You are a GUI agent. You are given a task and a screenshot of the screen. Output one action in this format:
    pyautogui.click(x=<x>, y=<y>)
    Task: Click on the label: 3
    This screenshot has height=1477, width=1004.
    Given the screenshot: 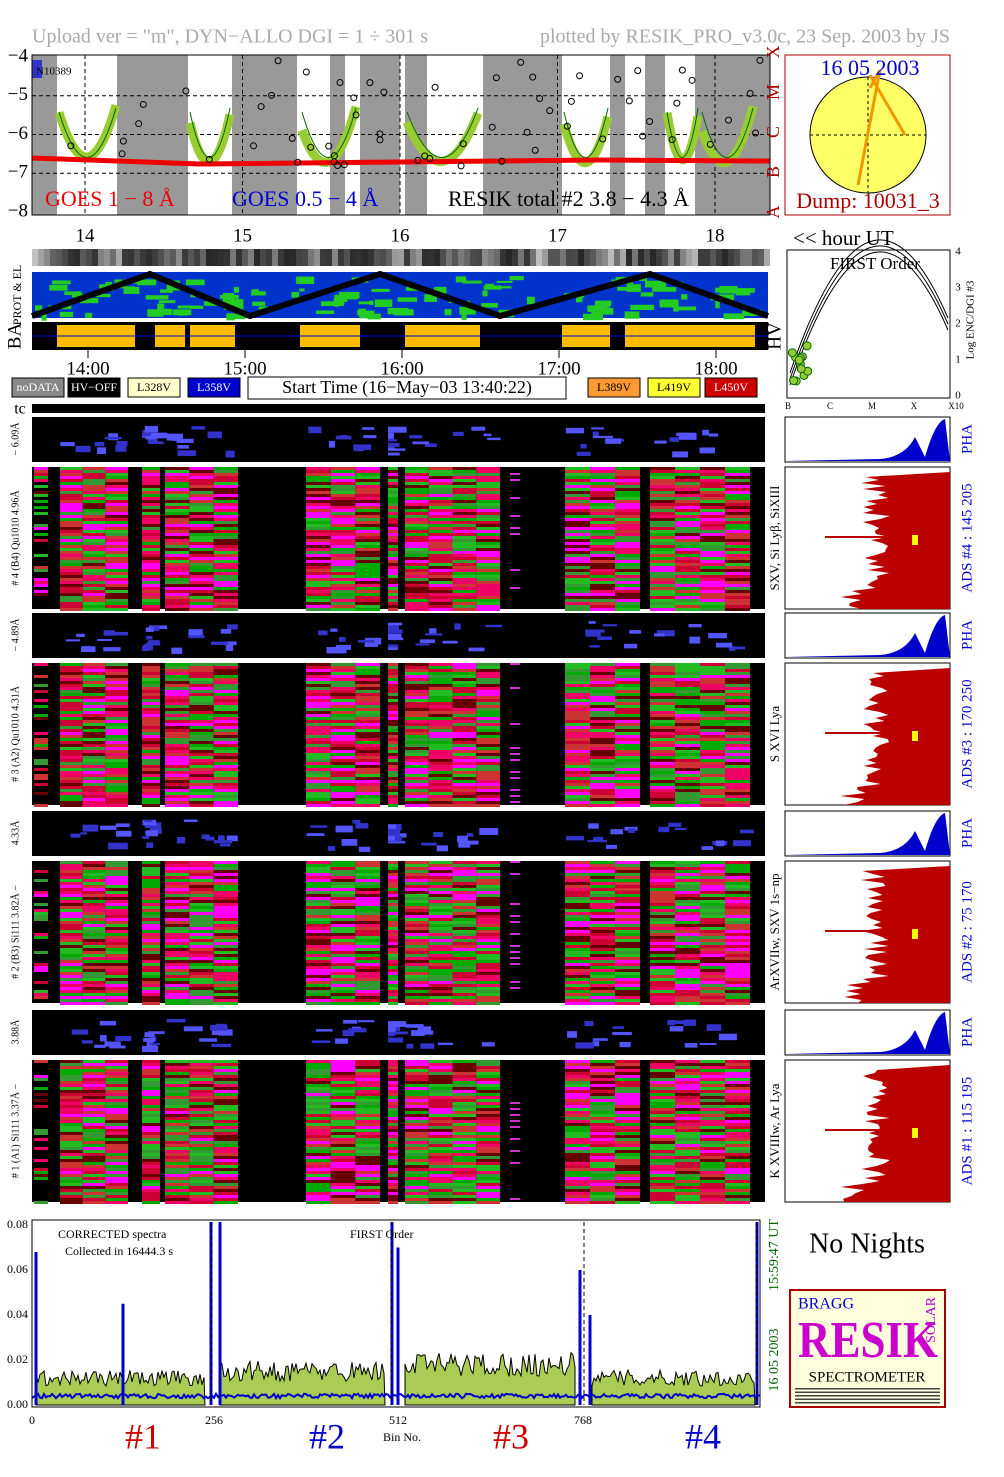 What is the action you would take?
    pyautogui.click(x=958, y=288)
    